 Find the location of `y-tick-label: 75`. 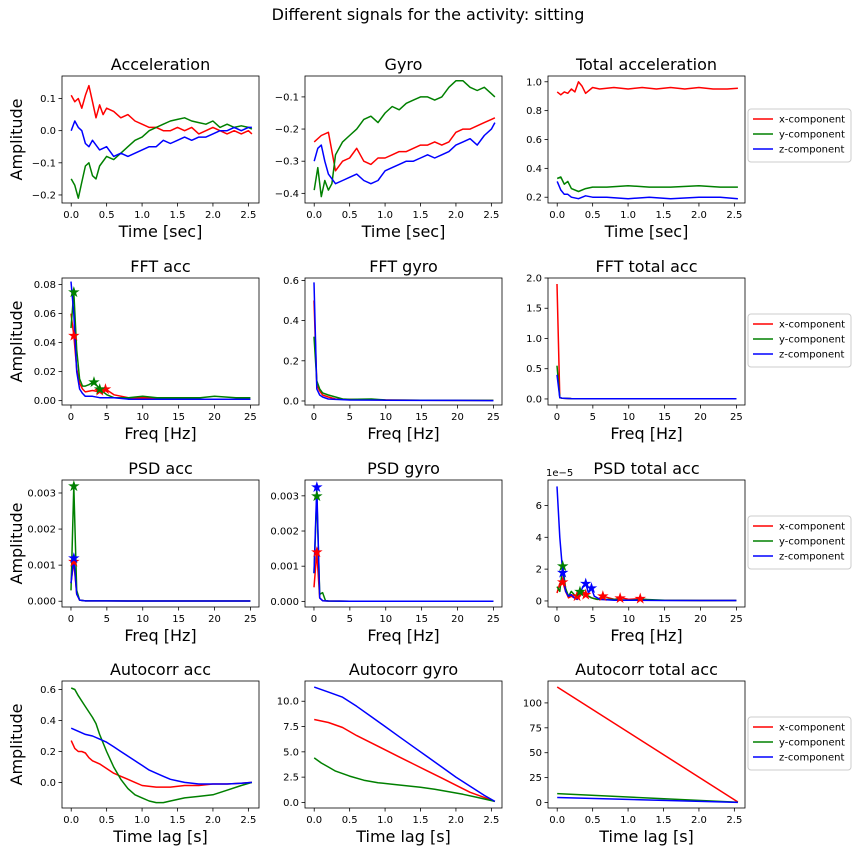

y-tick-label: 75 is located at coordinates (535, 728).